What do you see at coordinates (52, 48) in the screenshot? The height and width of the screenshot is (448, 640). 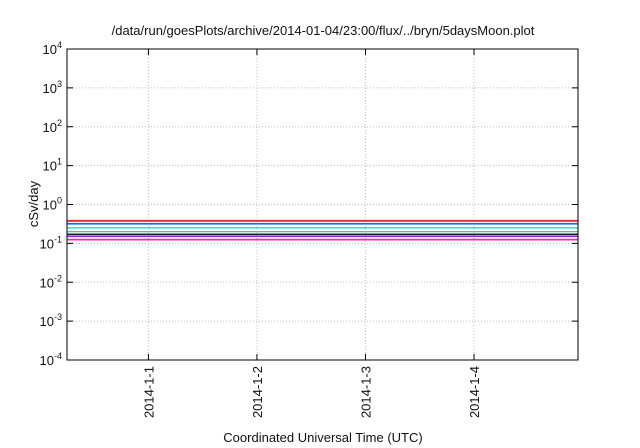 I see `y-tick-label: 10⁴` at bounding box center [52, 48].